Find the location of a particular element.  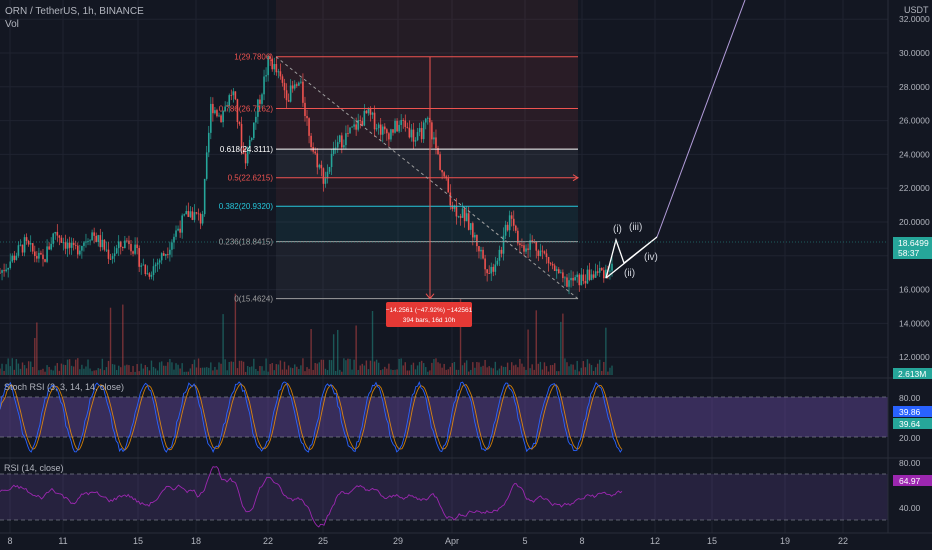

y-tick-label: 24.0000 is located at coordinates (914, 154).